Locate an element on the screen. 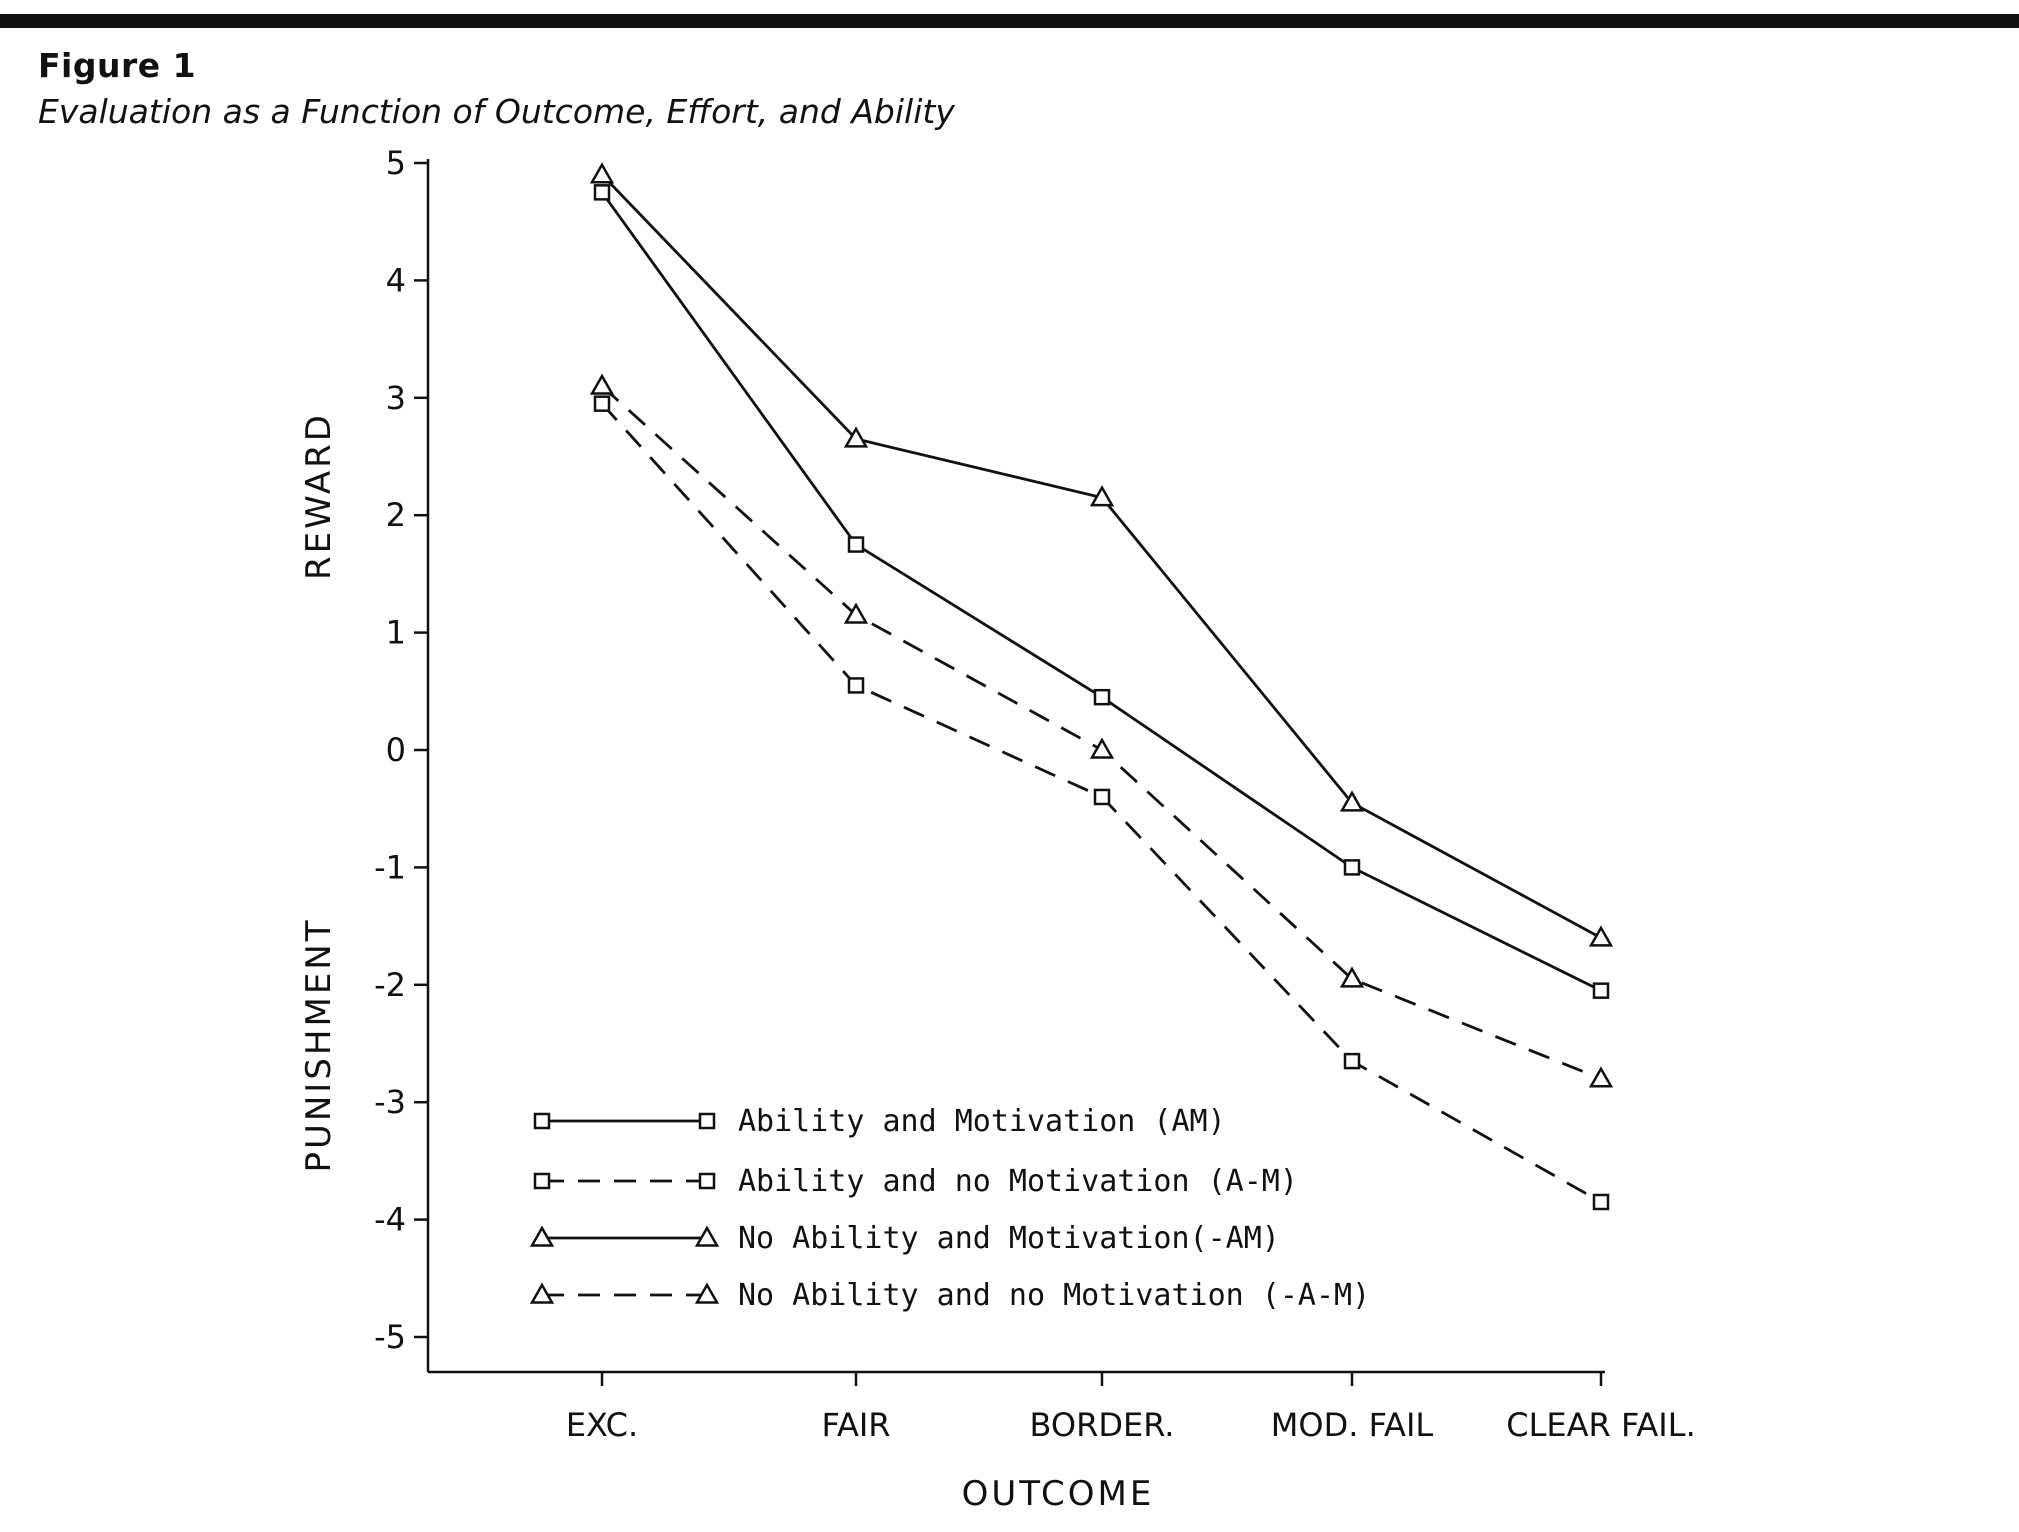  legend-item-2: Ability and no Motivation (A-M) is located at coordinates (915, 1181).